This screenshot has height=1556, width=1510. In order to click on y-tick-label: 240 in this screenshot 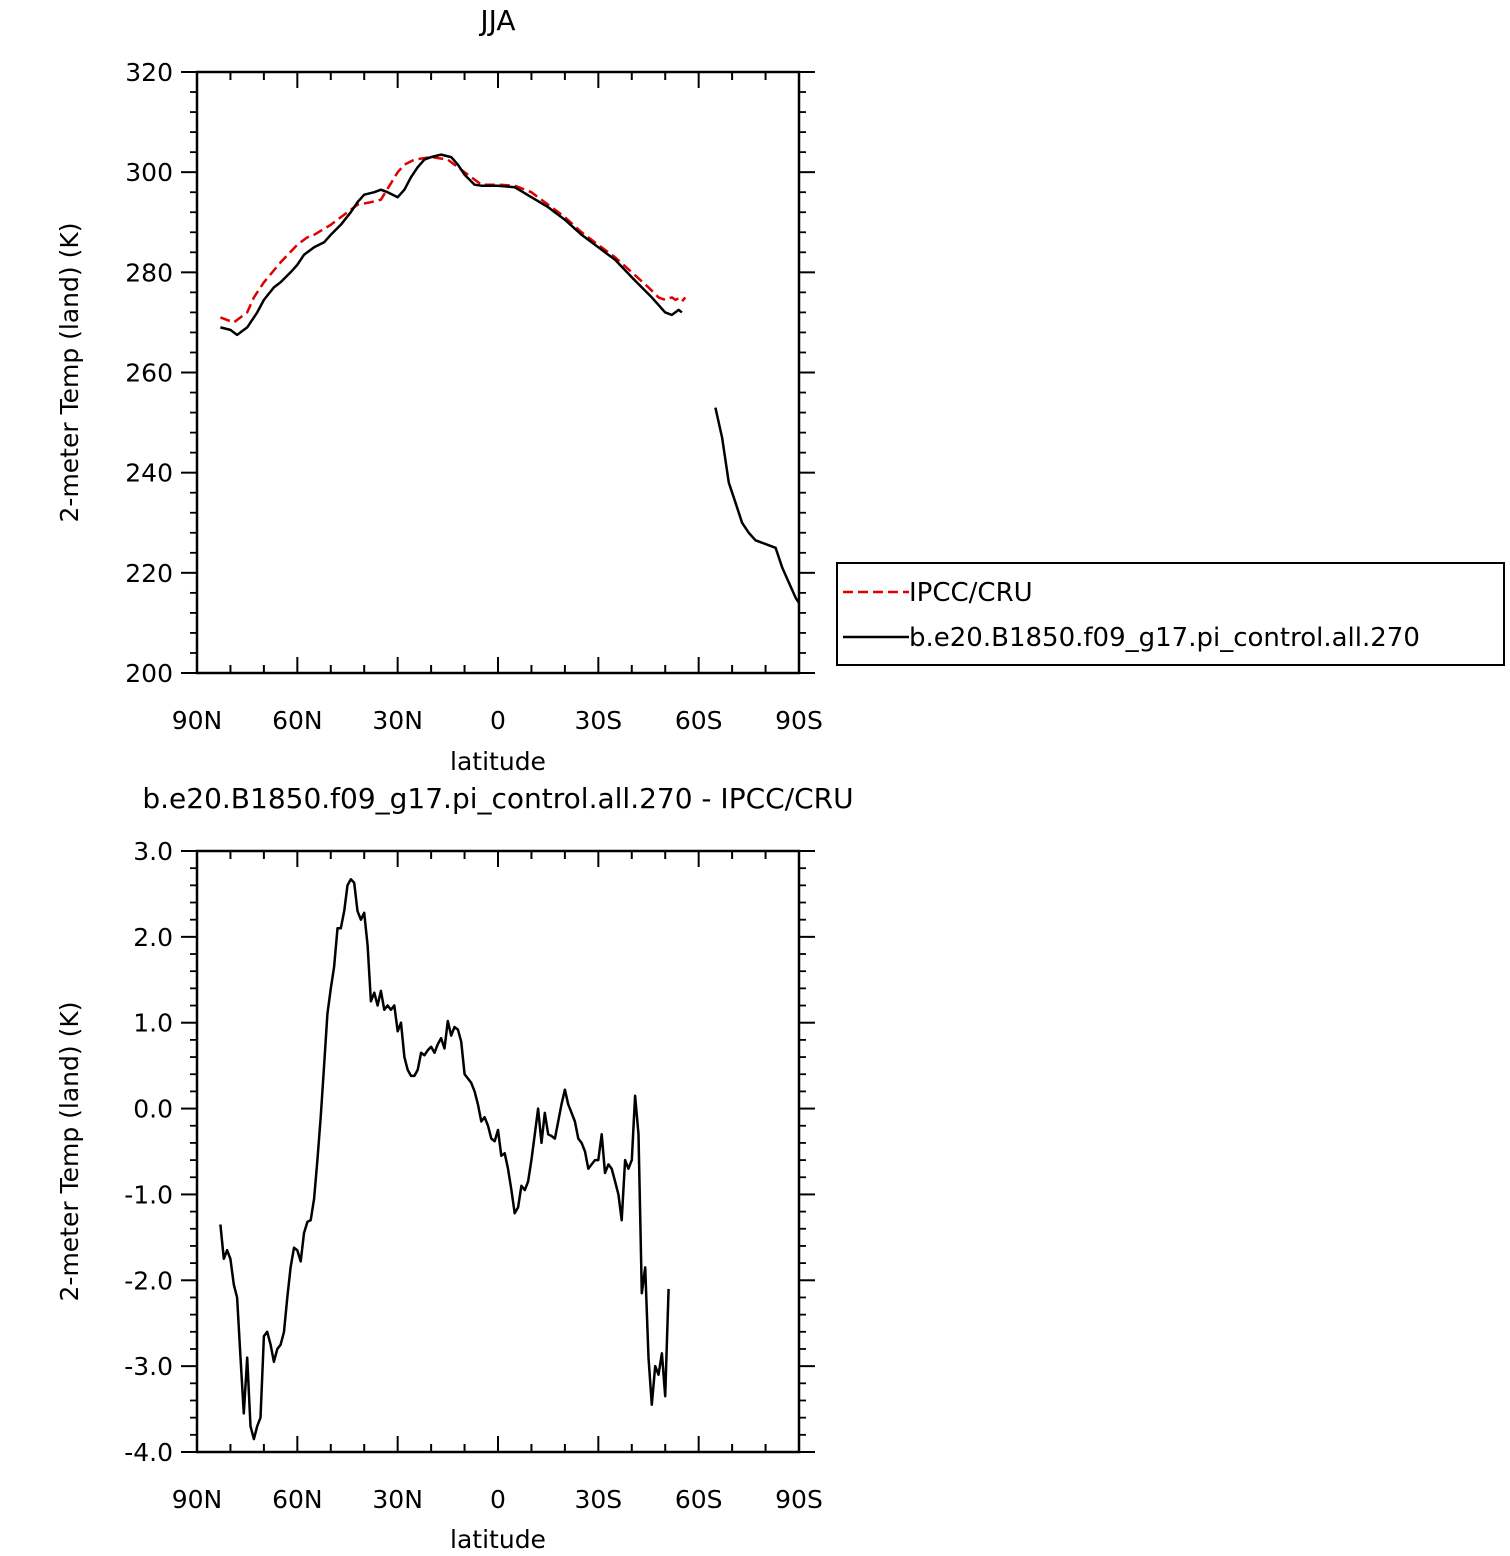, I will do `click(149, 473)`.